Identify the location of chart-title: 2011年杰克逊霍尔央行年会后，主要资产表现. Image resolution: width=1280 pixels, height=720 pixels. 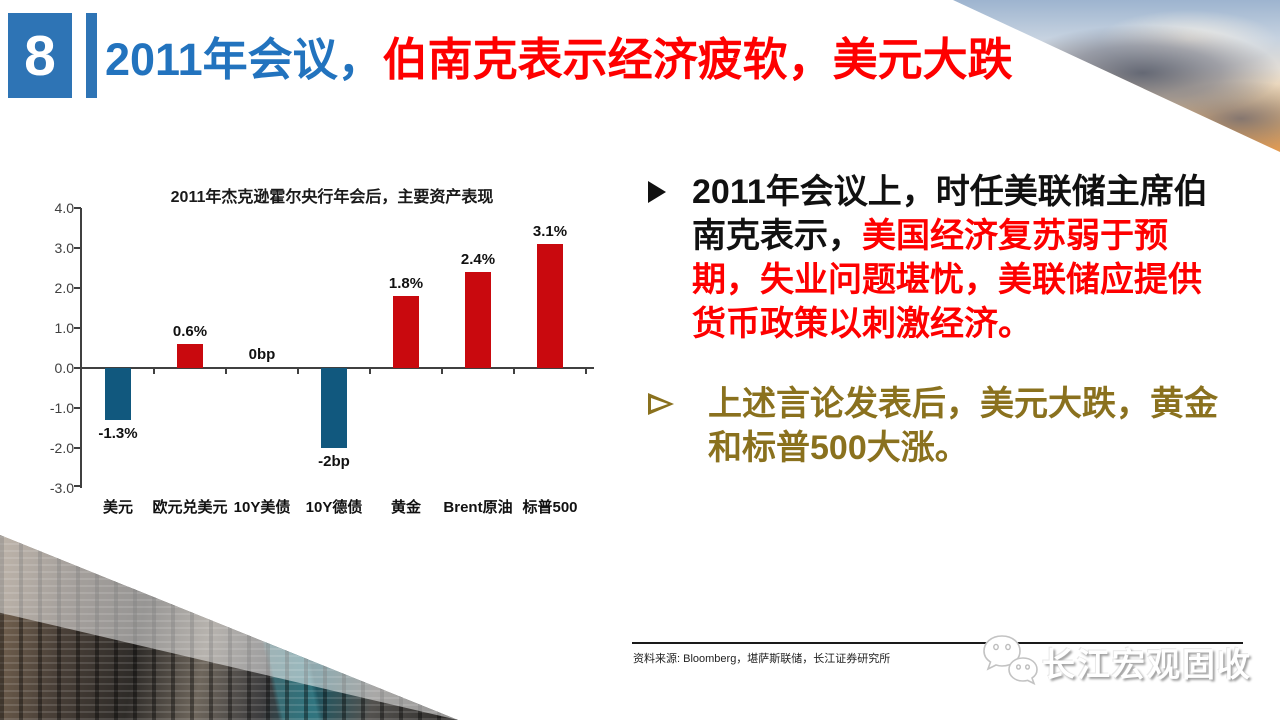
(332, 197).